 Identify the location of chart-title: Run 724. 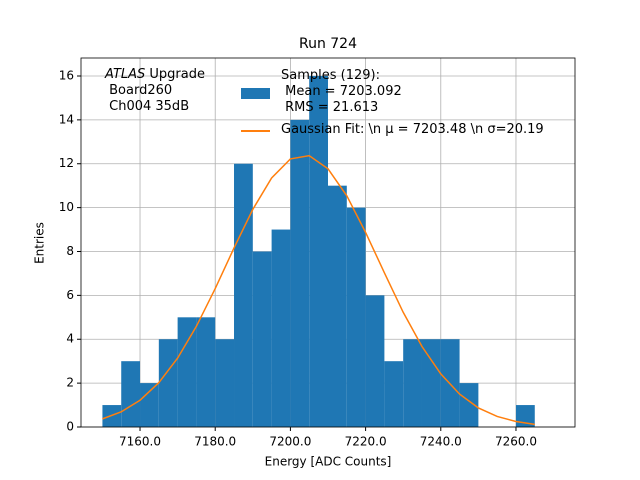
(328, 44).